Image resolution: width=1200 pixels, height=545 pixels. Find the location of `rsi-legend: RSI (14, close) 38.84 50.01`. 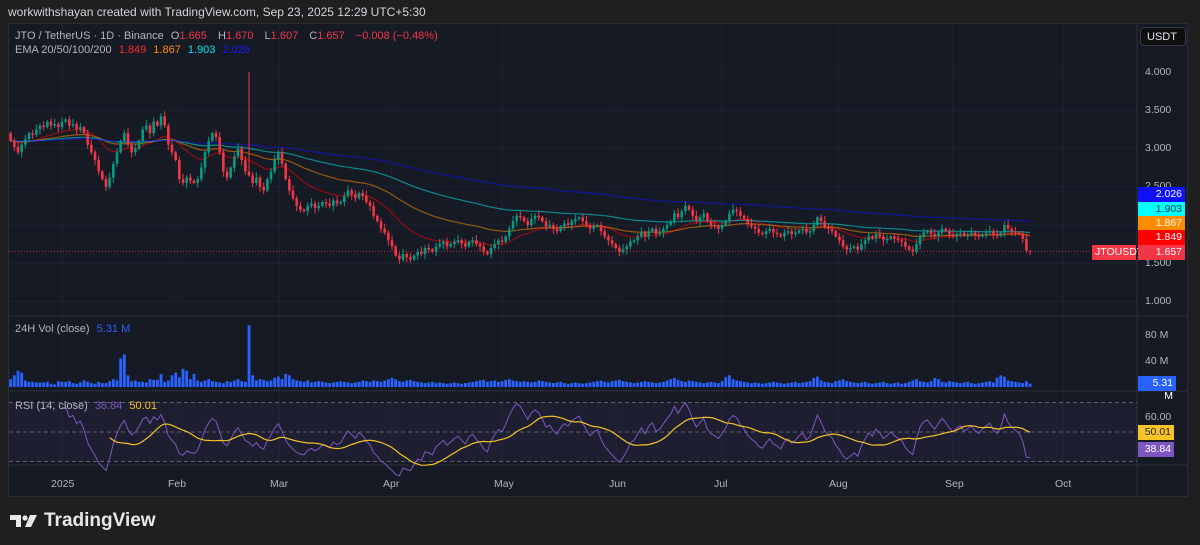

rsi-legend: RSI (14, close) 38.84 50.01 is located at coordinates (88, 406).